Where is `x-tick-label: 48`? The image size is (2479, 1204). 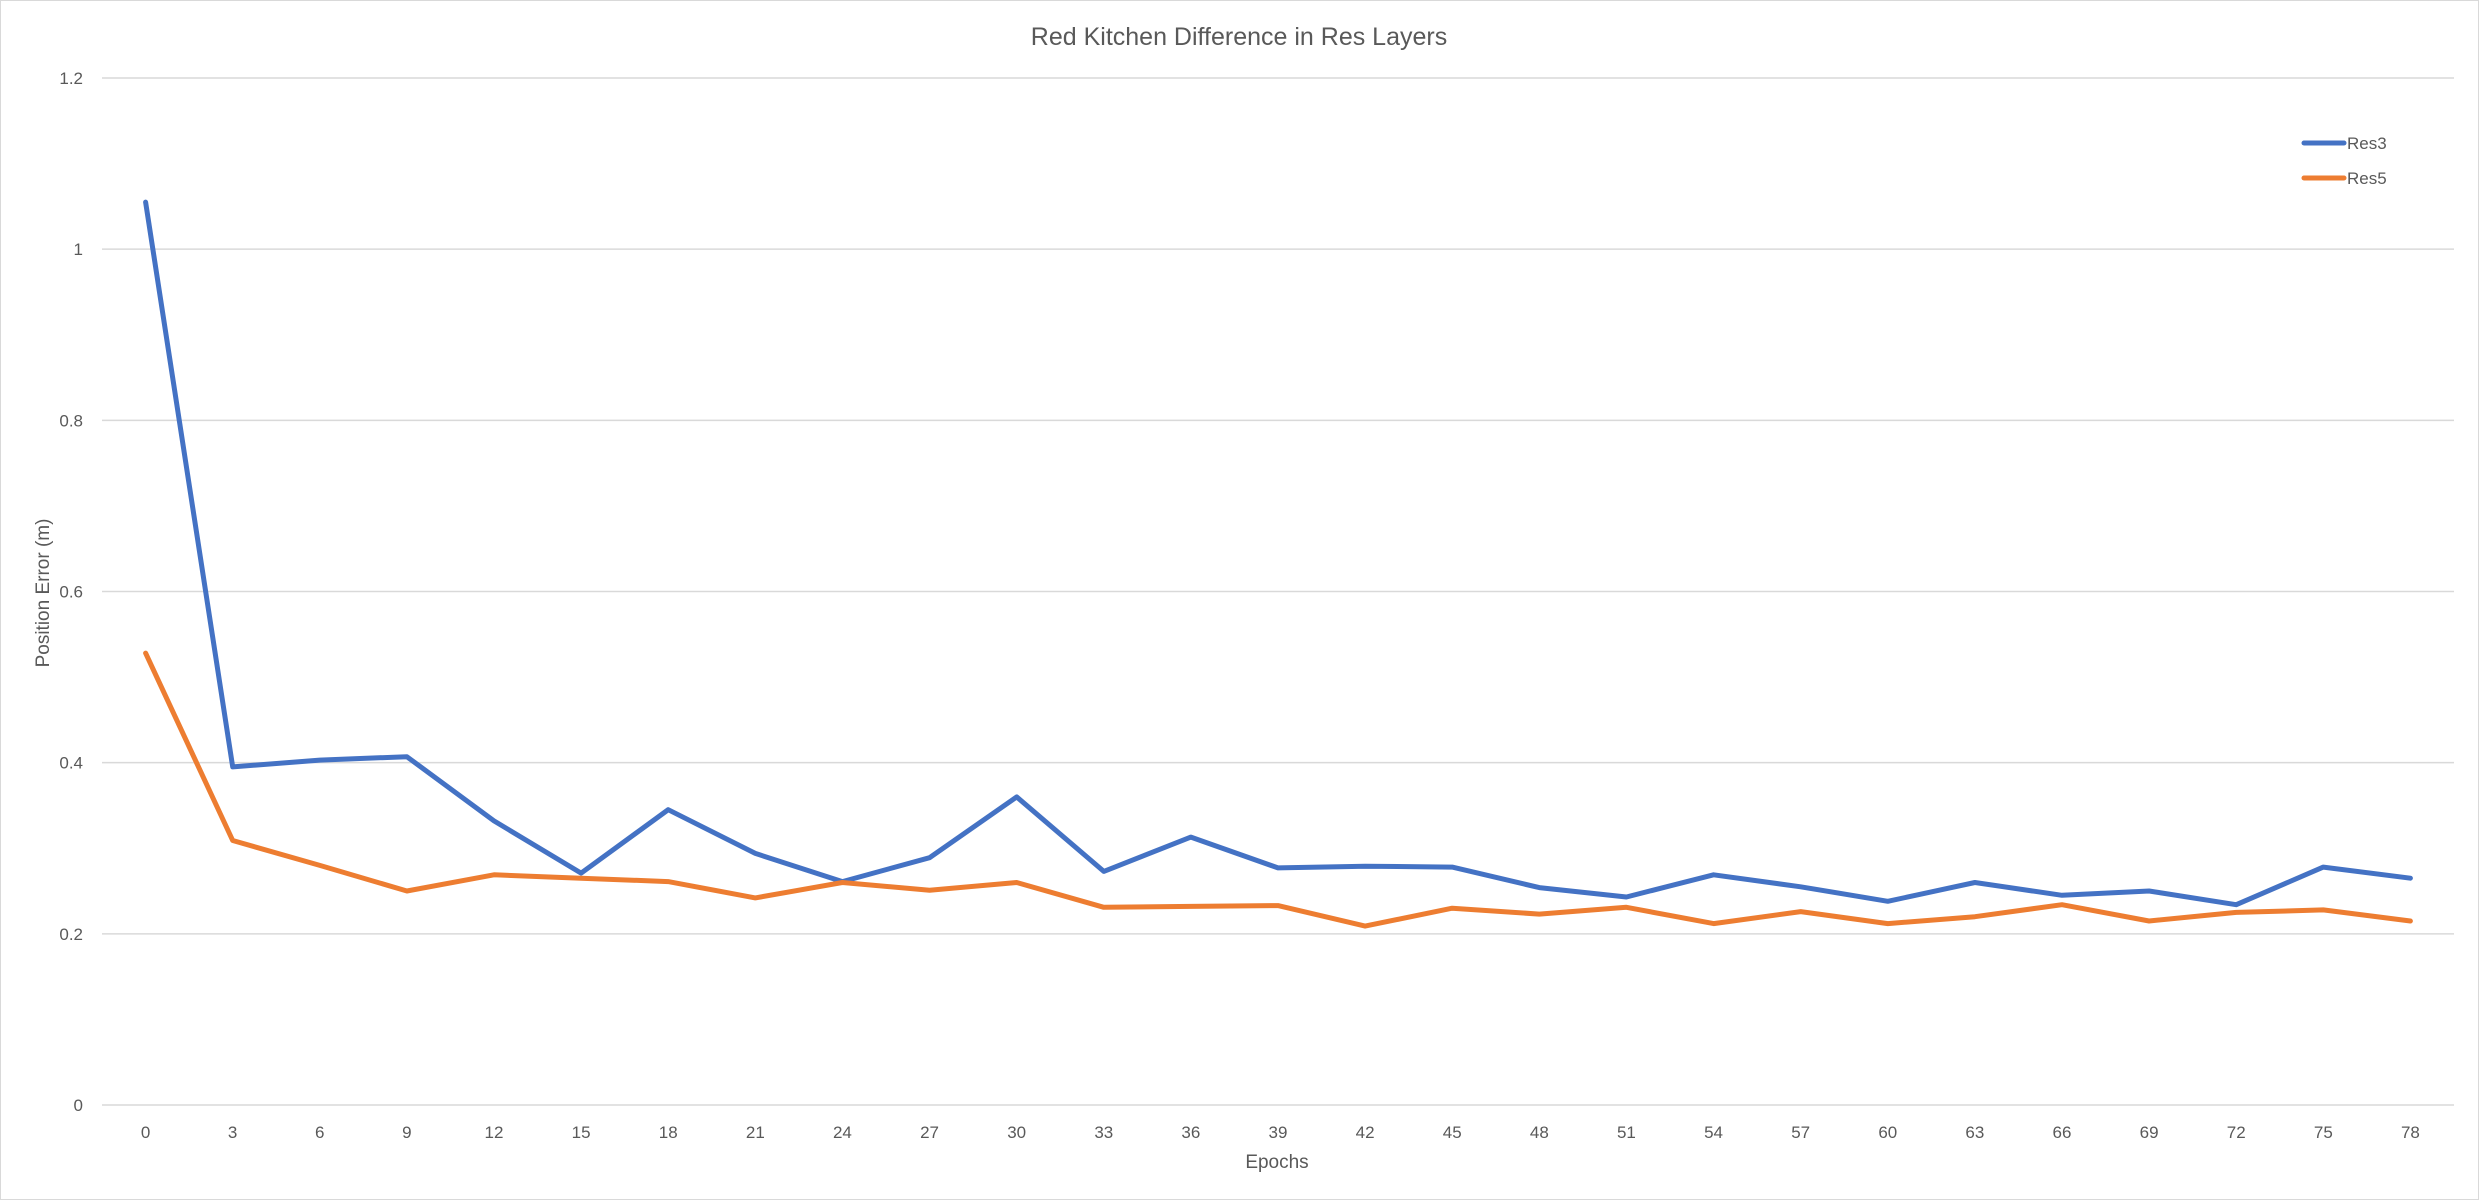 x-tick-label: 48 is located at coordinates (1539, 1132).